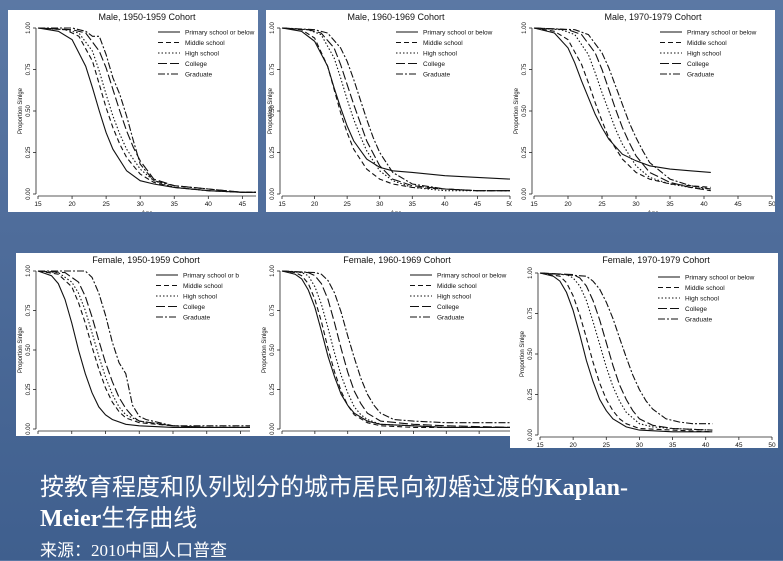 This screenshot has width=783, height=561. I want to click on chart-title: Male, 1960-1969 Cohort, so click(396, 17).